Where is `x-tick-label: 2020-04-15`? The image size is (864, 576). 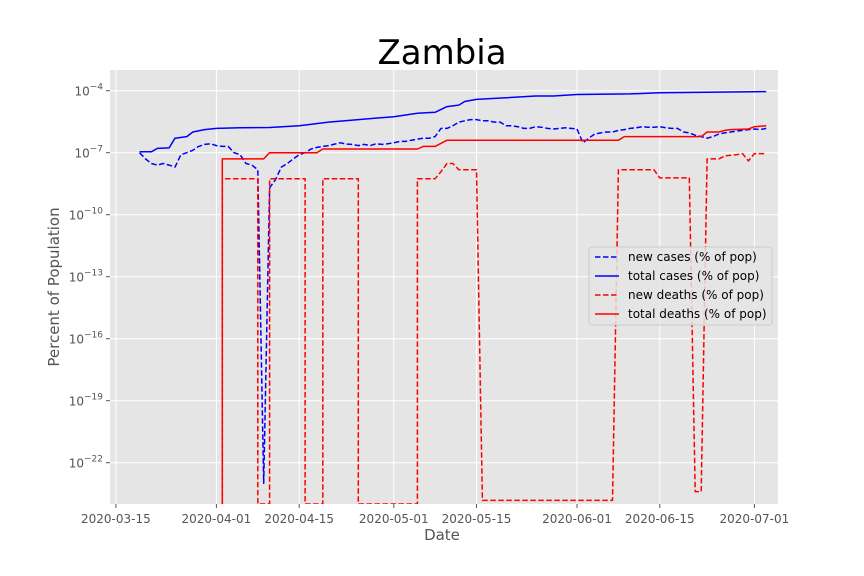
x-tick-label: 2020-04-15 is located at coordinates (299, 519).